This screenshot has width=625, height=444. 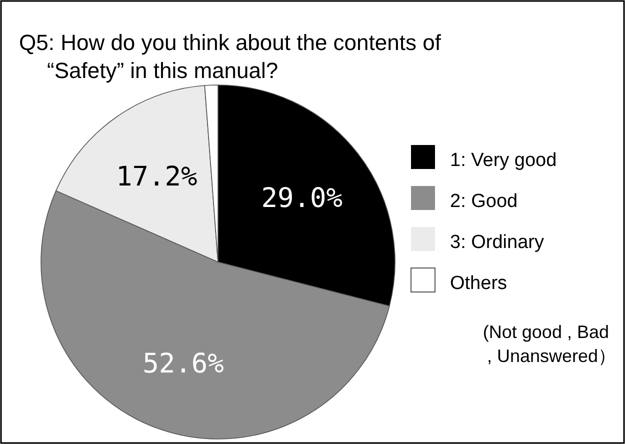 I want to click on title: Q5: How do you think about the contents of “Safety” in this manual?, so click(x=230, y=56).